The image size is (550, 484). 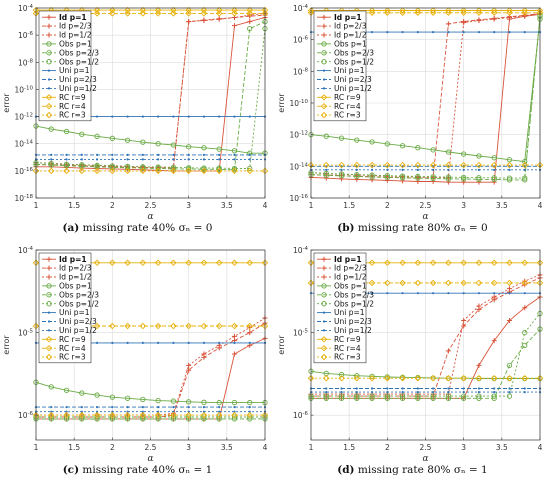 I want to click on caption-c: (c) missing rate 40% σₙ = 1, so click(x=137, y=470).